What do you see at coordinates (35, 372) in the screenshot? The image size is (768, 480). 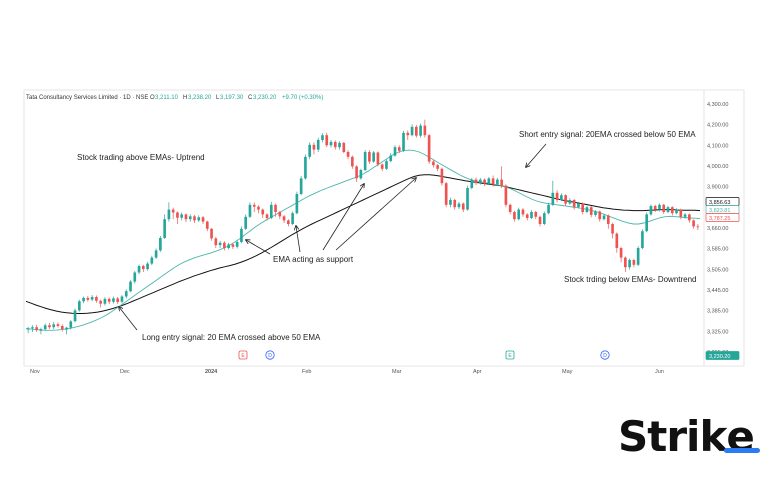 I see `x-tick-label: Nov` at bounding box center [35, 372].